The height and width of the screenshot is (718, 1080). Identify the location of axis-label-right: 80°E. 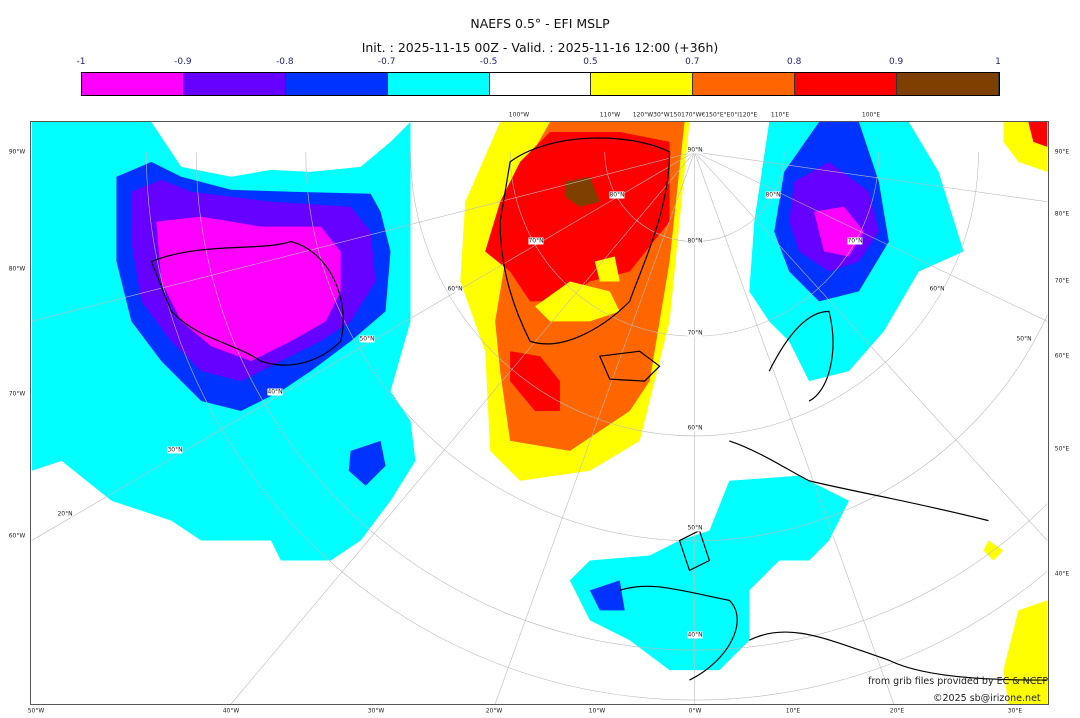
(1062, 214).